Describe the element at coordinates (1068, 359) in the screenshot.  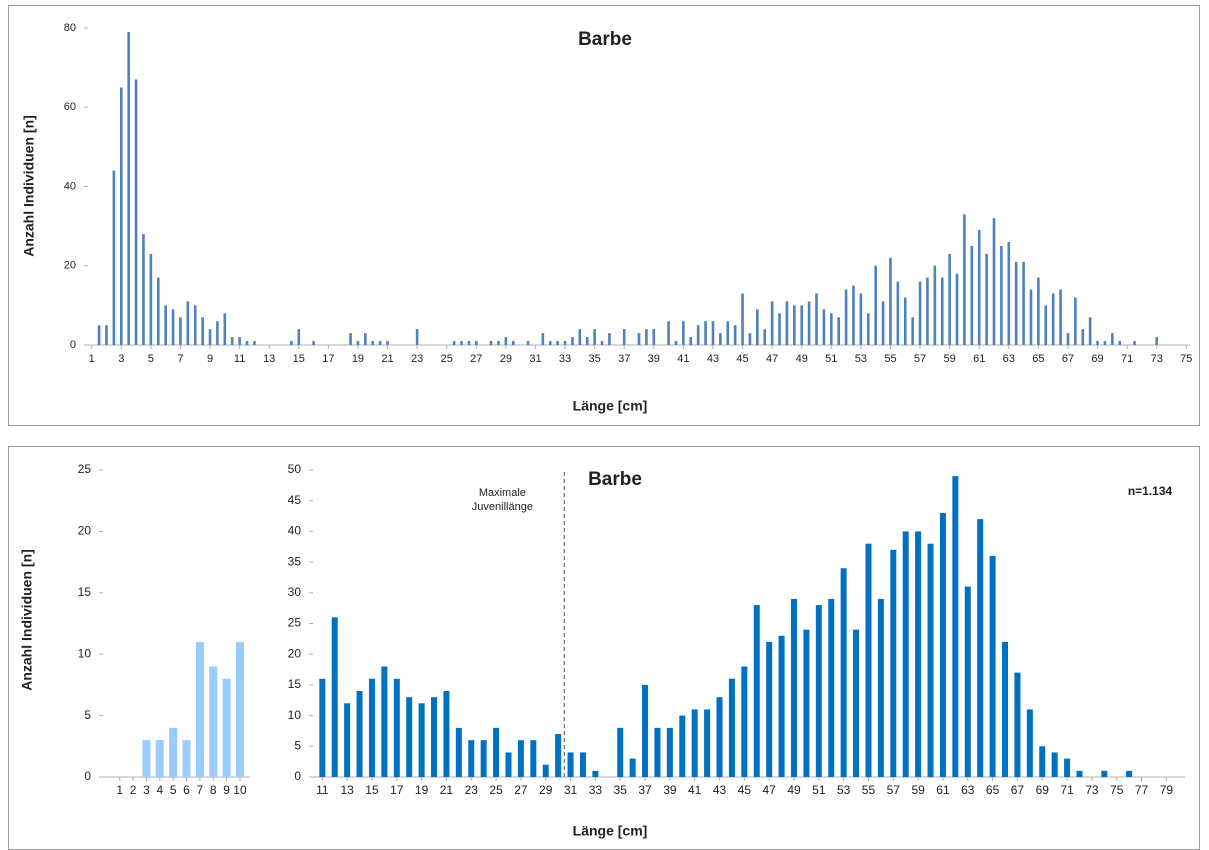
I see `x-tick-label: 67` at that location.